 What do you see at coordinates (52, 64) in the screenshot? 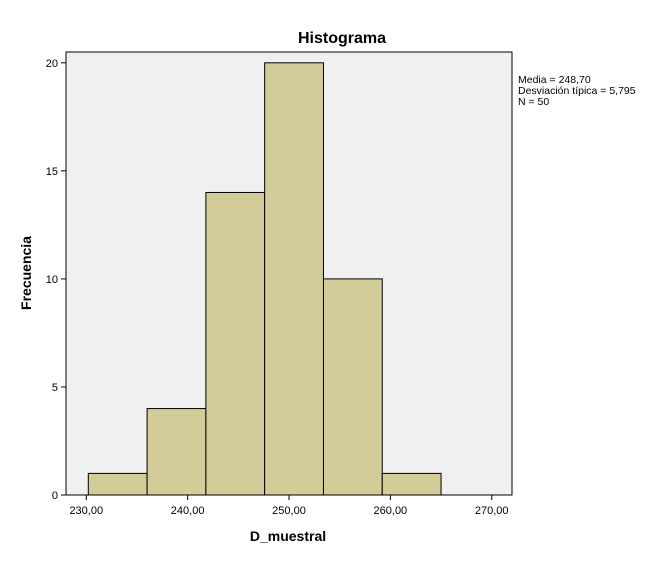
I see `y-tick-label: 20` at bounding box center [52, 64].